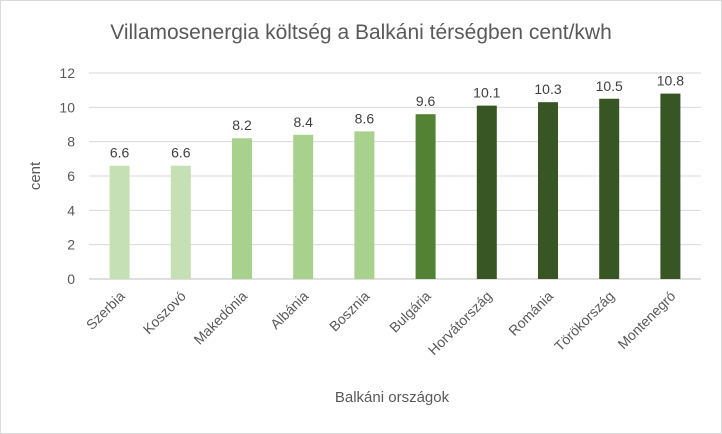  Describe the element at coordinates (392, 397) in the screenshot. I see `x-axis-label: Balkáni országok` at that location.